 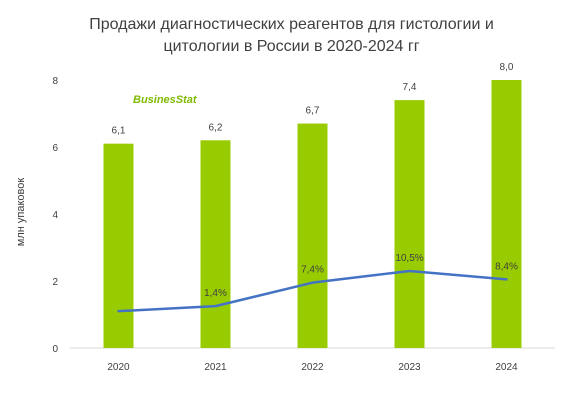 I want to click on watermark-part2: Stat, so click(x=187, y=100).